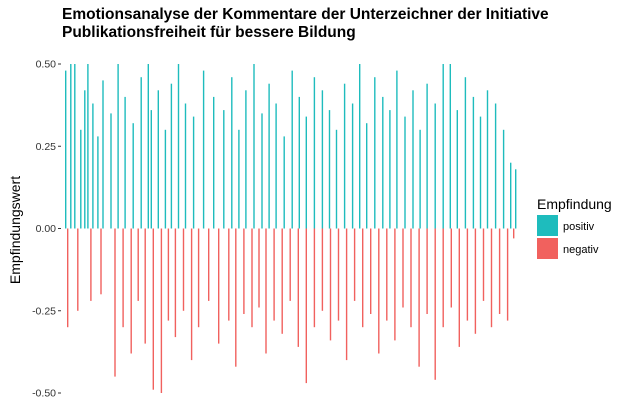  What do you see at coordinates (46, 147) in the screenshot?
I see `y-tick-label: 0.25` at bounding box center [46, 147].